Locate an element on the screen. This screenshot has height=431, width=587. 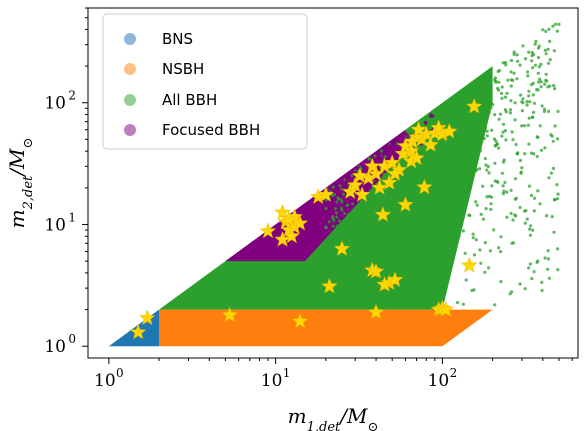
region-focused-bbh is located at coordinates (315, 195).